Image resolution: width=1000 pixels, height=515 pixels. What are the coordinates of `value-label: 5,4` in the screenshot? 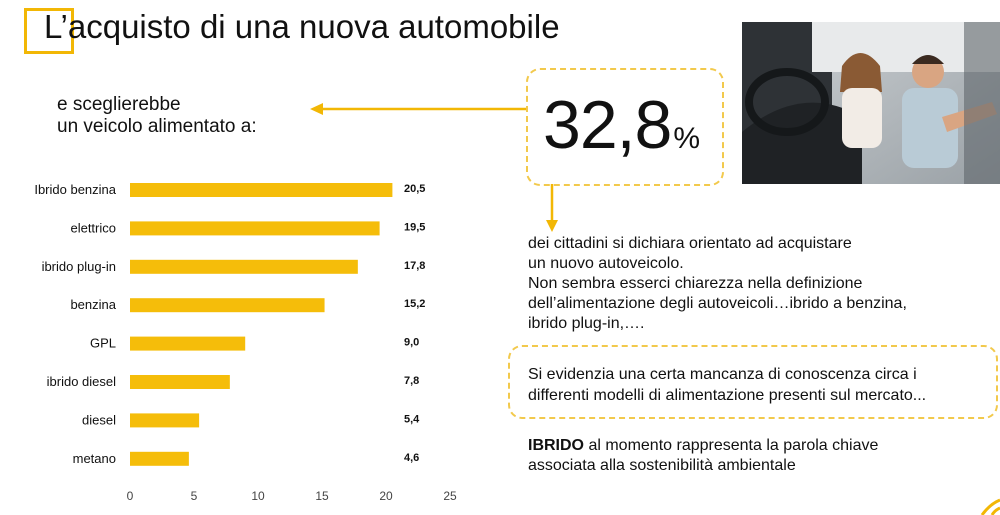 It's located at (412, 419).